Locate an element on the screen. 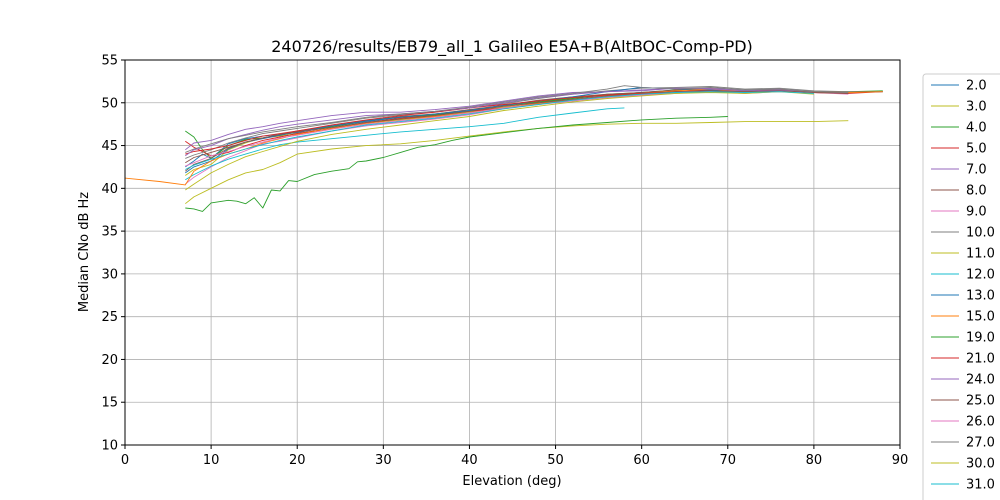 The width and height of the screenshot is (1000, 500). x-axis-ticks: 0 10 20 30 40 50 60 70 80 90 is located at coordinates (514, 456).